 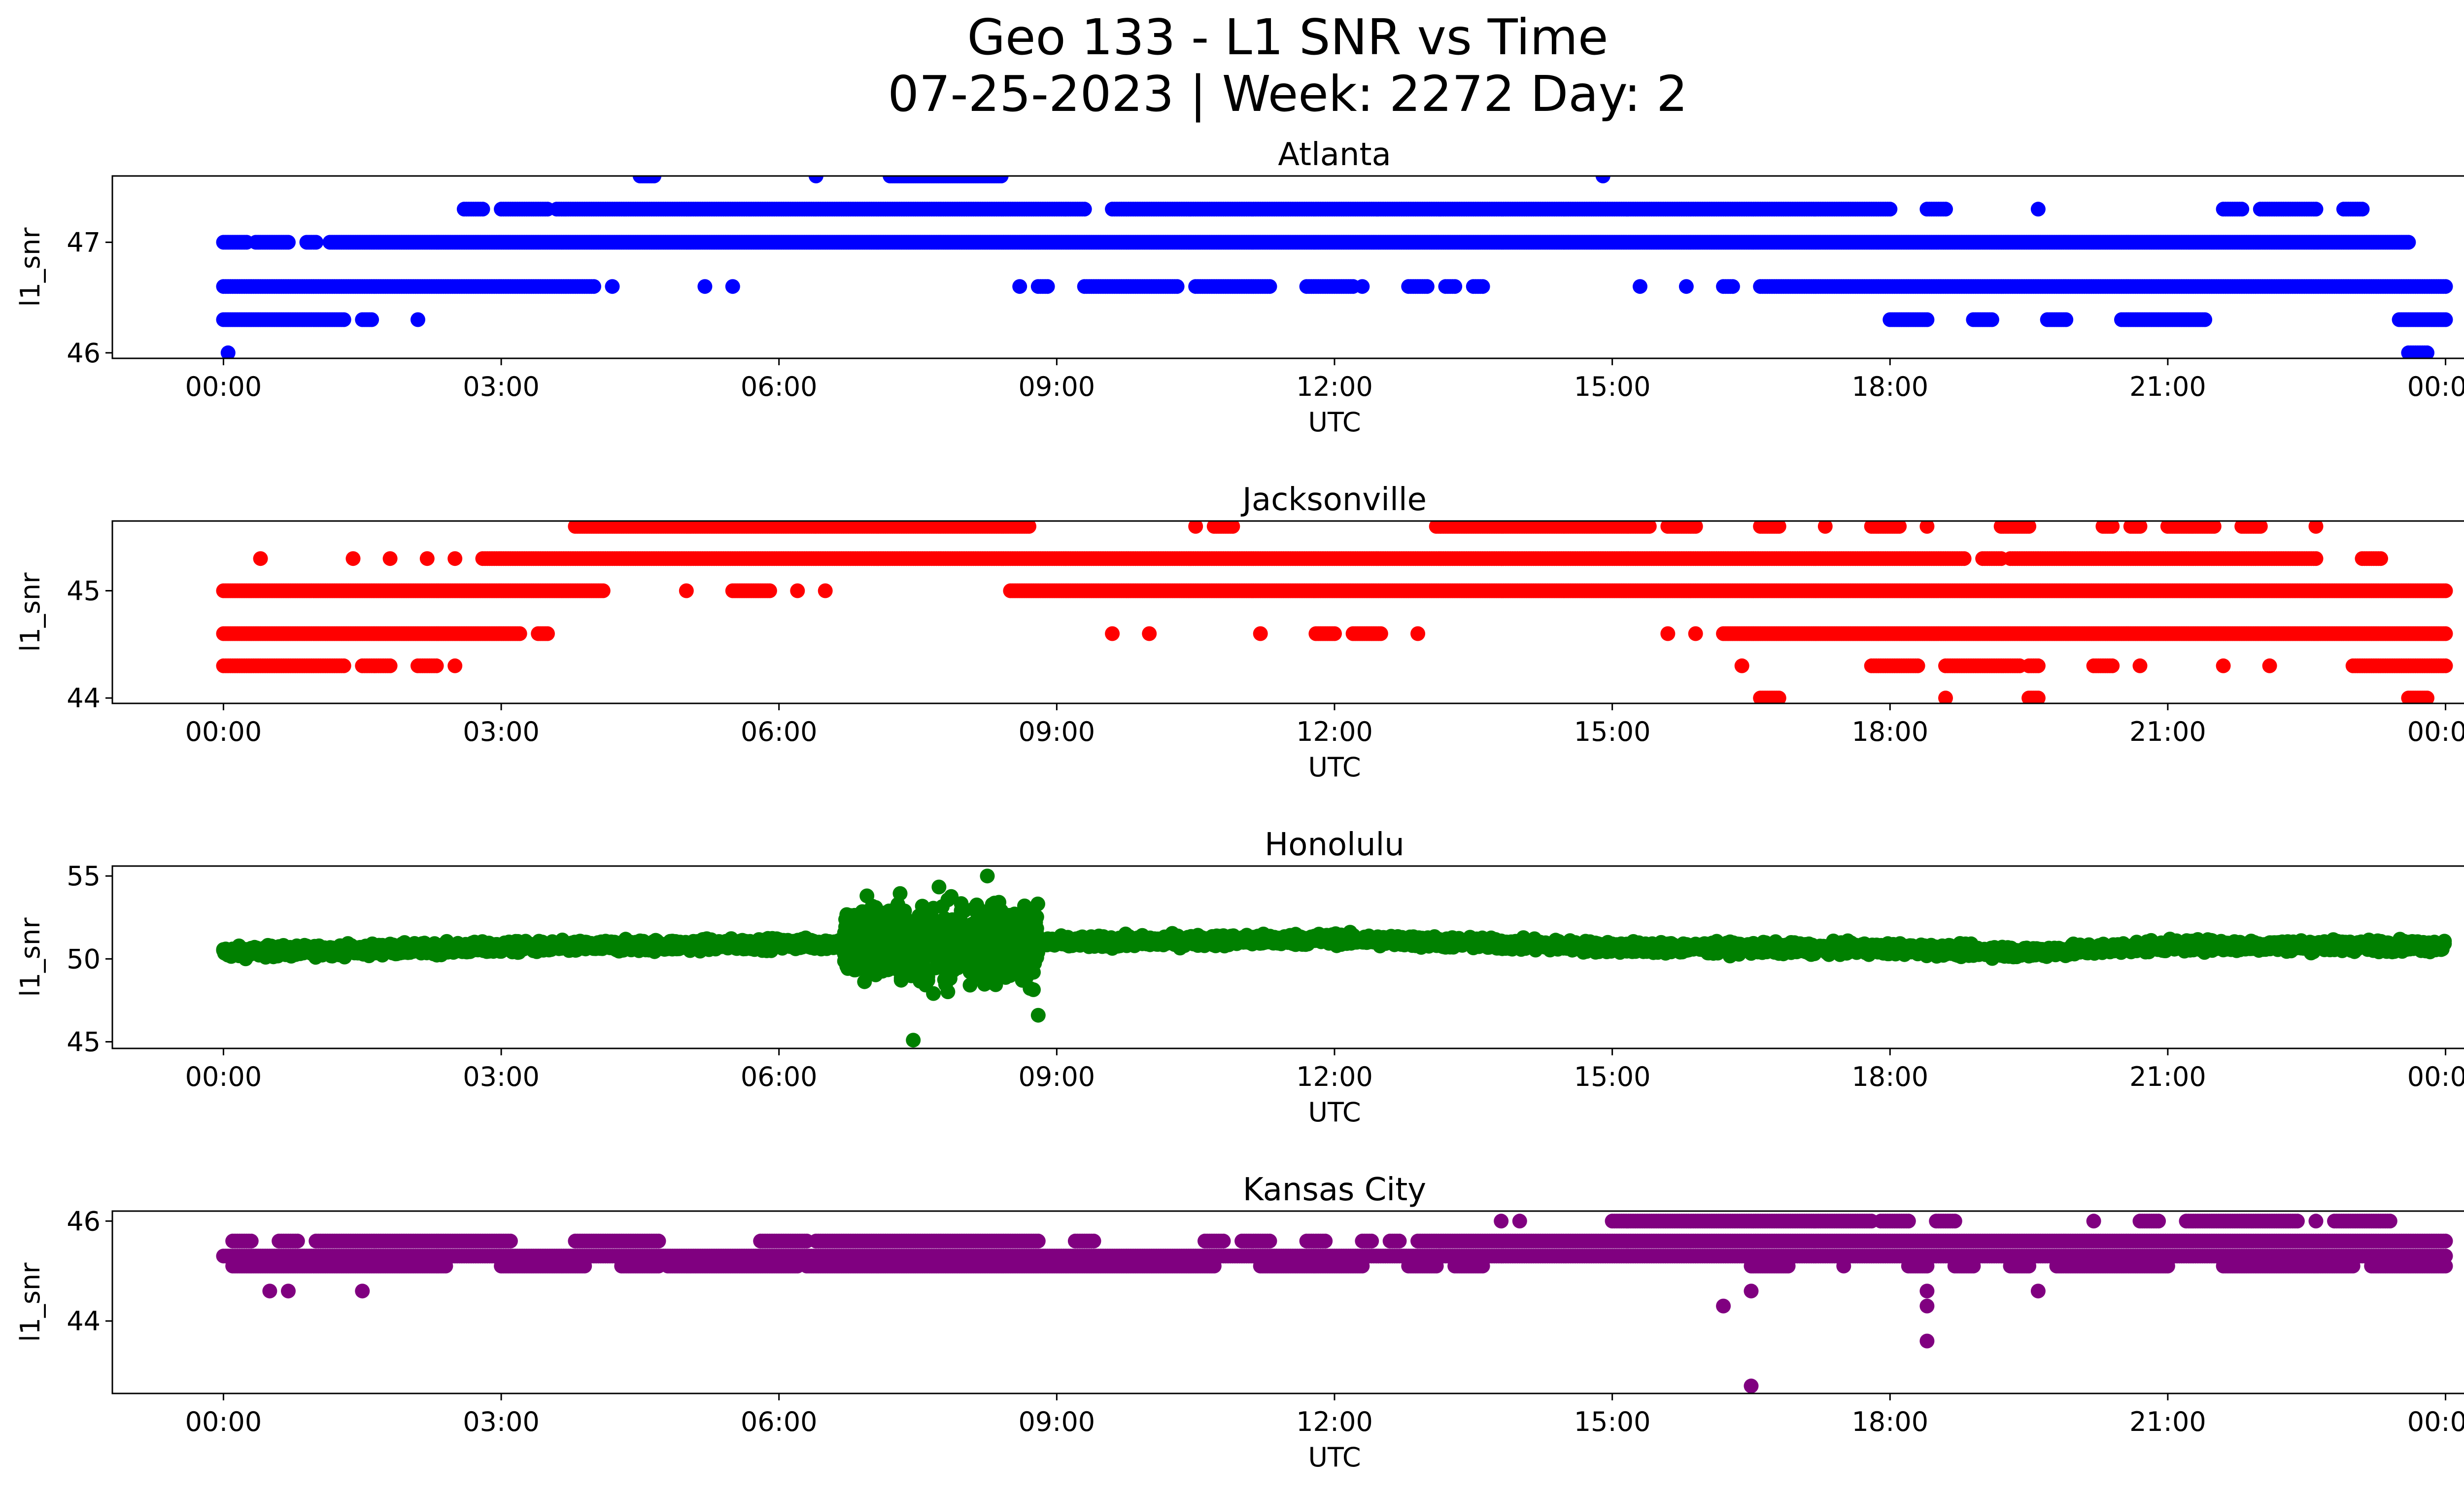 I want to click on y-tick-label: 46, so click(x=84, y=353).